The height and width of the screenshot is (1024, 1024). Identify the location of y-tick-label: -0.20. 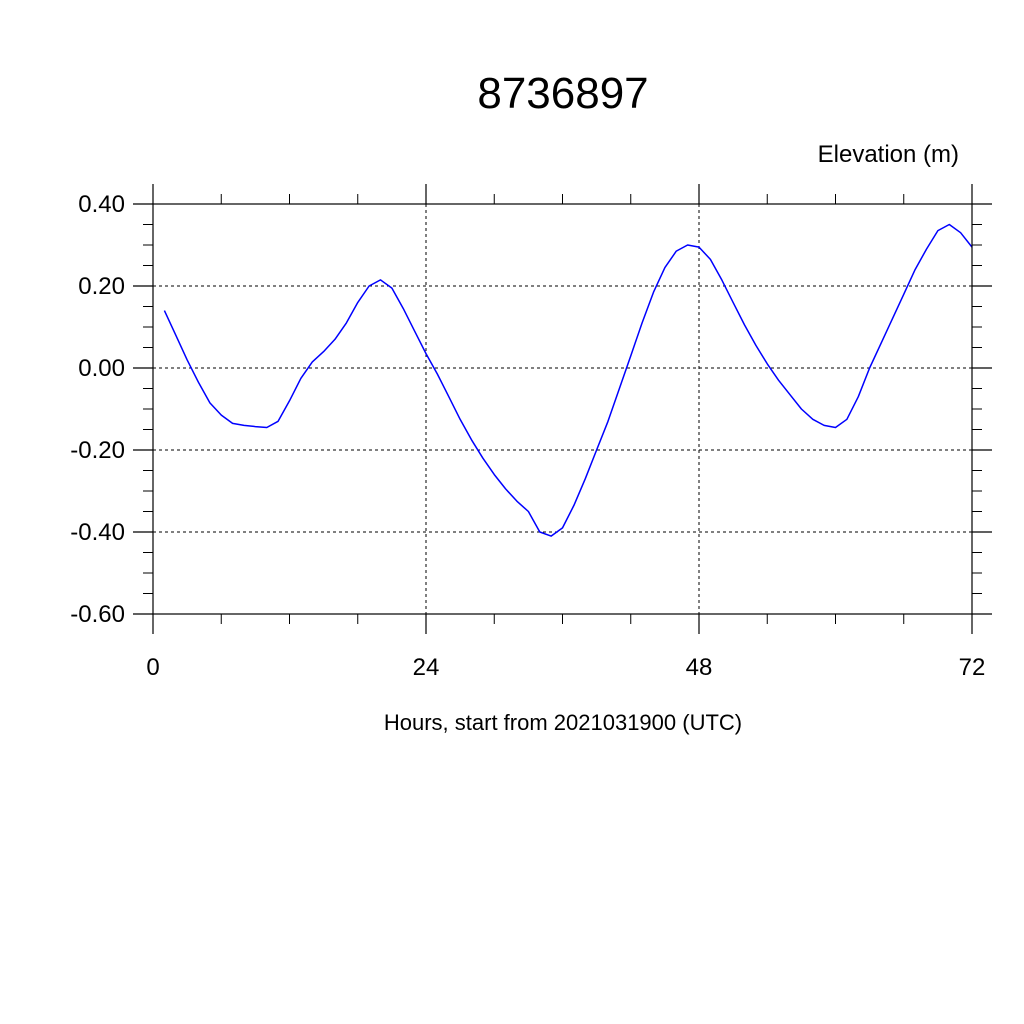
(97, 450).